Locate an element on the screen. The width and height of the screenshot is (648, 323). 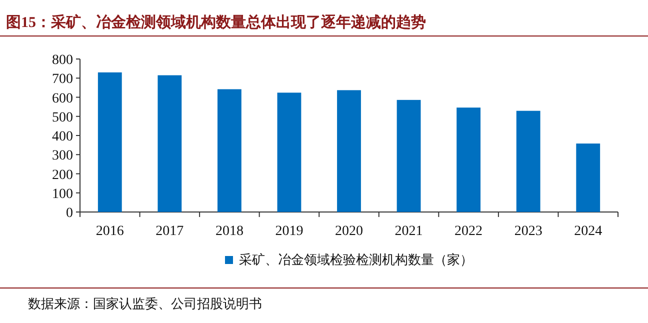
y-tick-label: 300 is located at coordinates (62, 156).